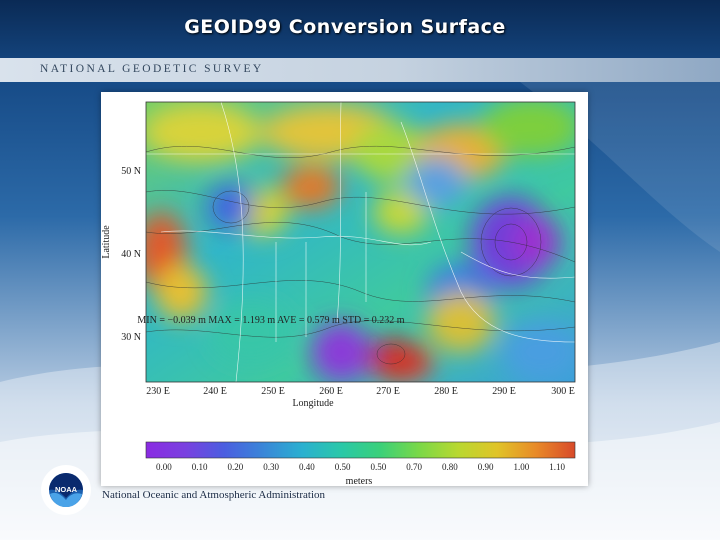  Describe the element at coordinates (313, 403) in the screenshot. I see `xlabel: Longitude` at that location.